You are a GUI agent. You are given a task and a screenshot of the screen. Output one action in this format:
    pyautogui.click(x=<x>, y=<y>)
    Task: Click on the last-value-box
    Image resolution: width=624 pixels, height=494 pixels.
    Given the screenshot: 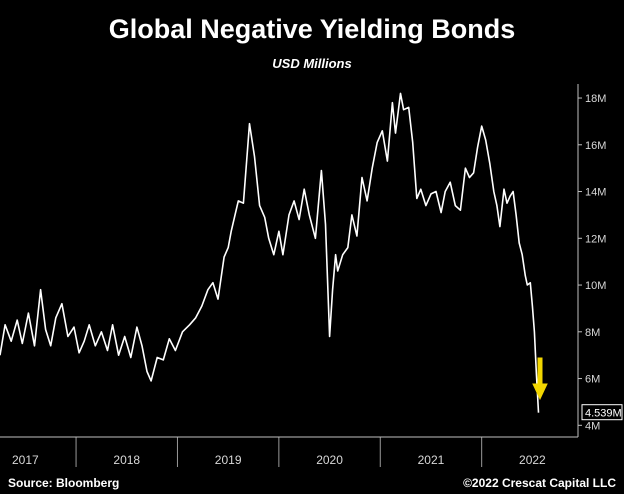 What is the action you would take?
    pyautogui.click(x=602, y=412)
    